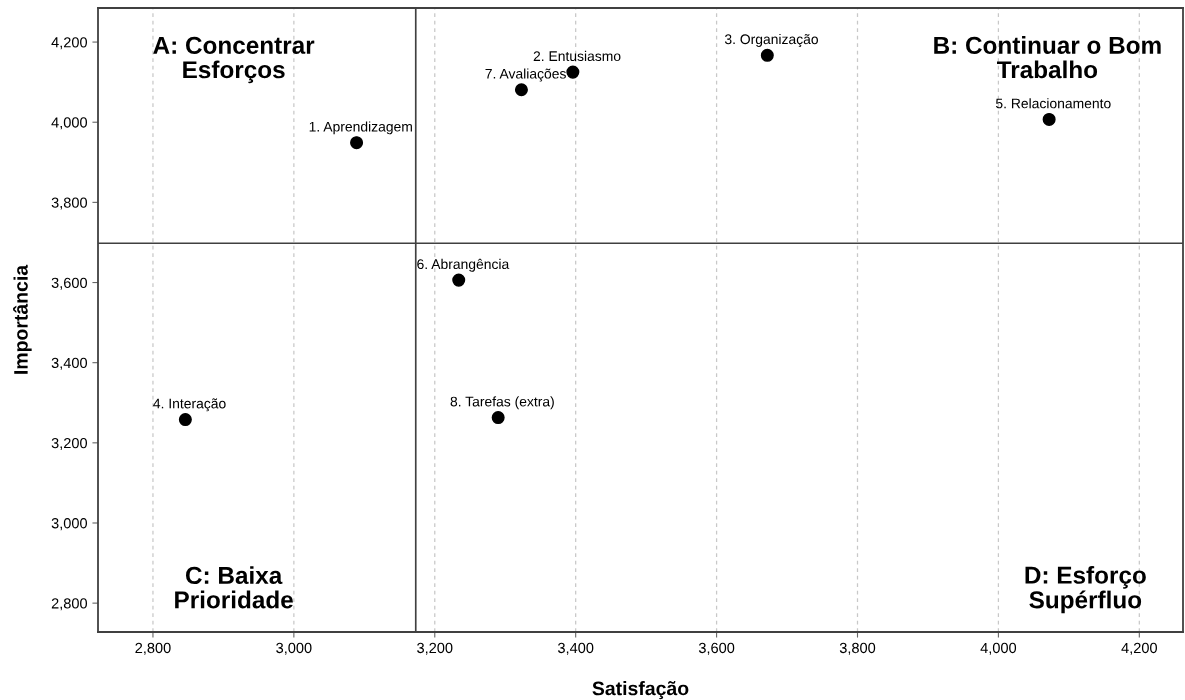 The image size is (1185, 700). Describe the element at coordinates (69, 203) in the screenshot. I see `y-tick-label: 3,800` at that location.